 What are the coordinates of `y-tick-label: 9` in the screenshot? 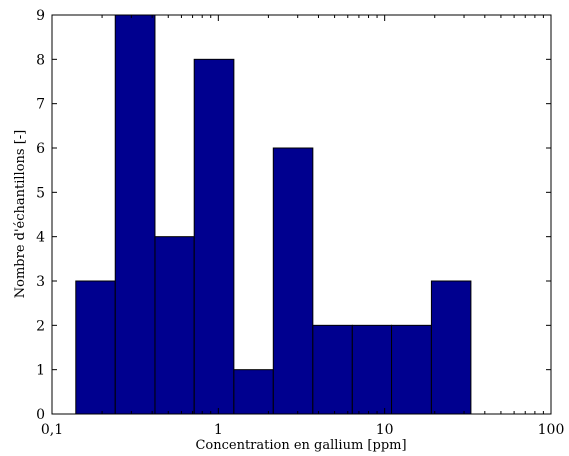 It's located at (40, 16).